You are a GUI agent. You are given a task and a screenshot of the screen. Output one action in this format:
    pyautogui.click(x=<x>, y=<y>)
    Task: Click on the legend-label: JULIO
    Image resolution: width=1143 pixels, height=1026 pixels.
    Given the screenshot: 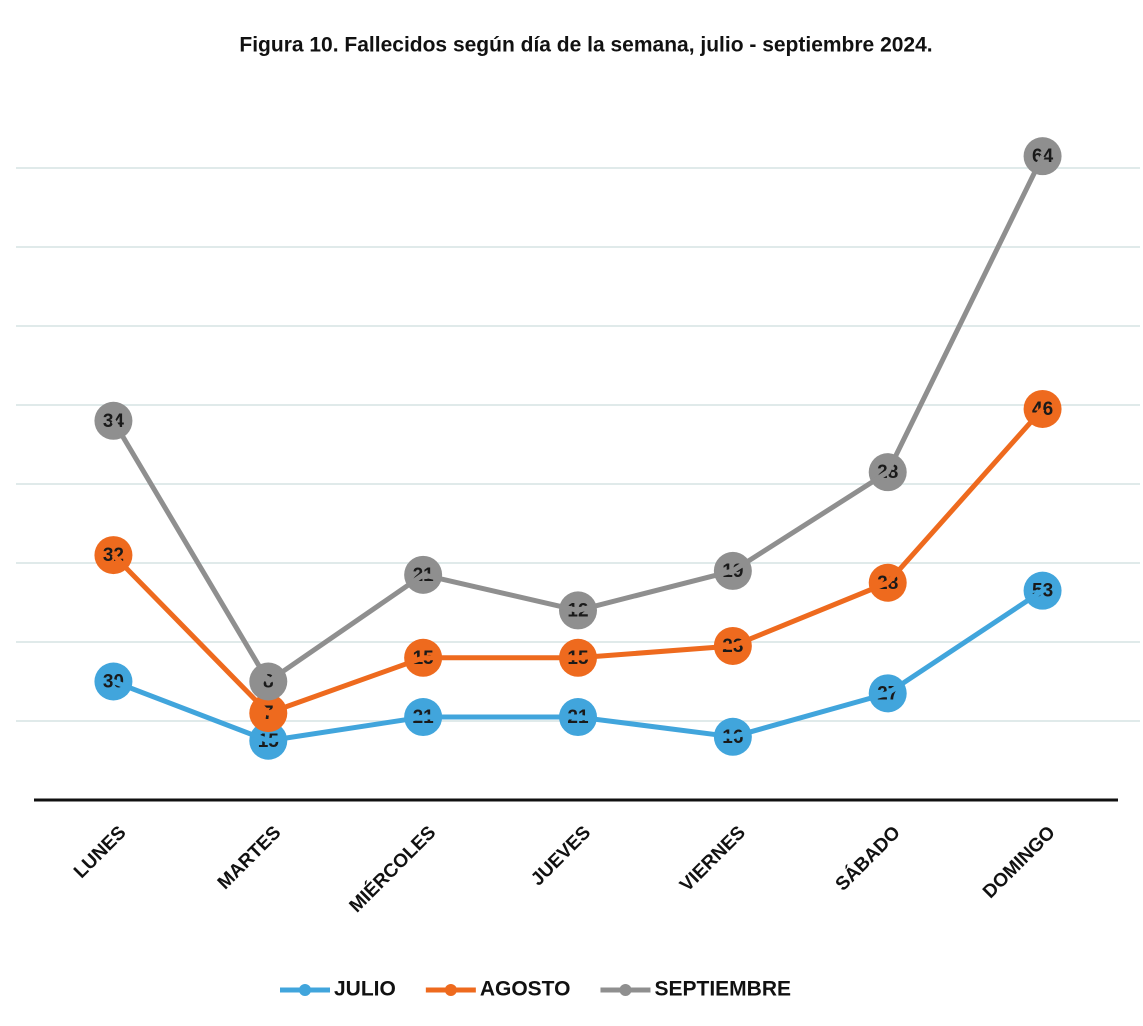 What is the action you would take?
    pyautogui.click(x=365, y=989)
    